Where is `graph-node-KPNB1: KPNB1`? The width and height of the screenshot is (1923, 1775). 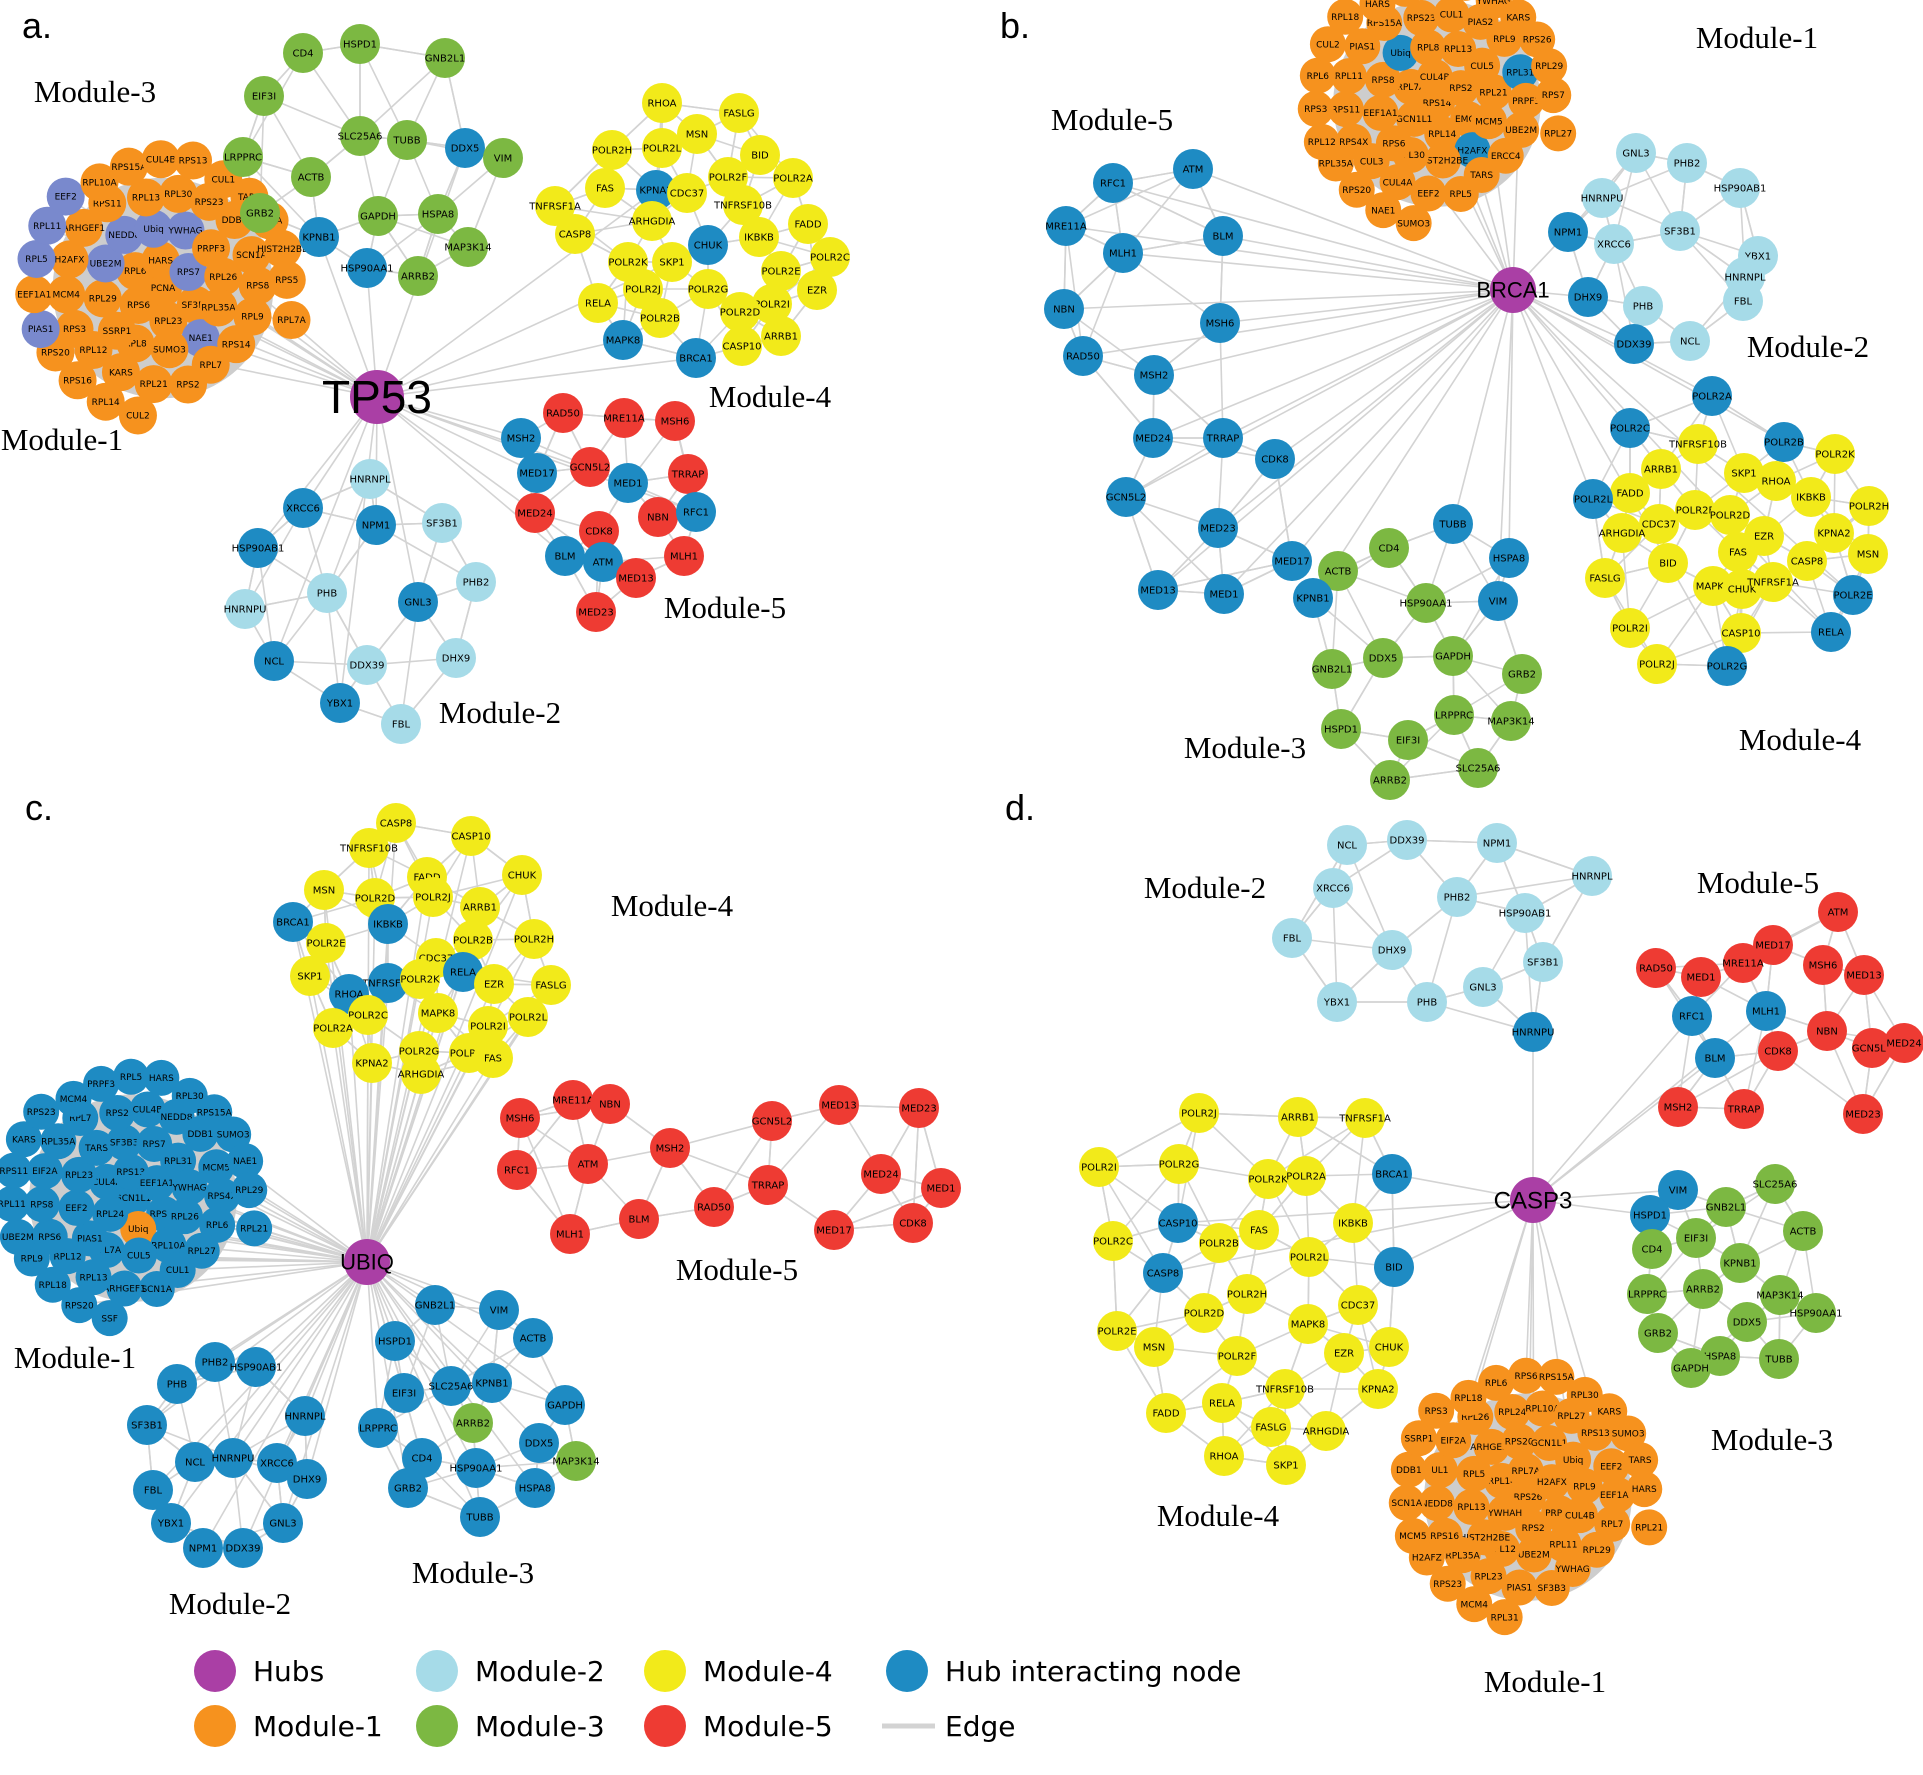 graph-node-KPNB1: KPNB1 is located at coordinates (1313, 598).